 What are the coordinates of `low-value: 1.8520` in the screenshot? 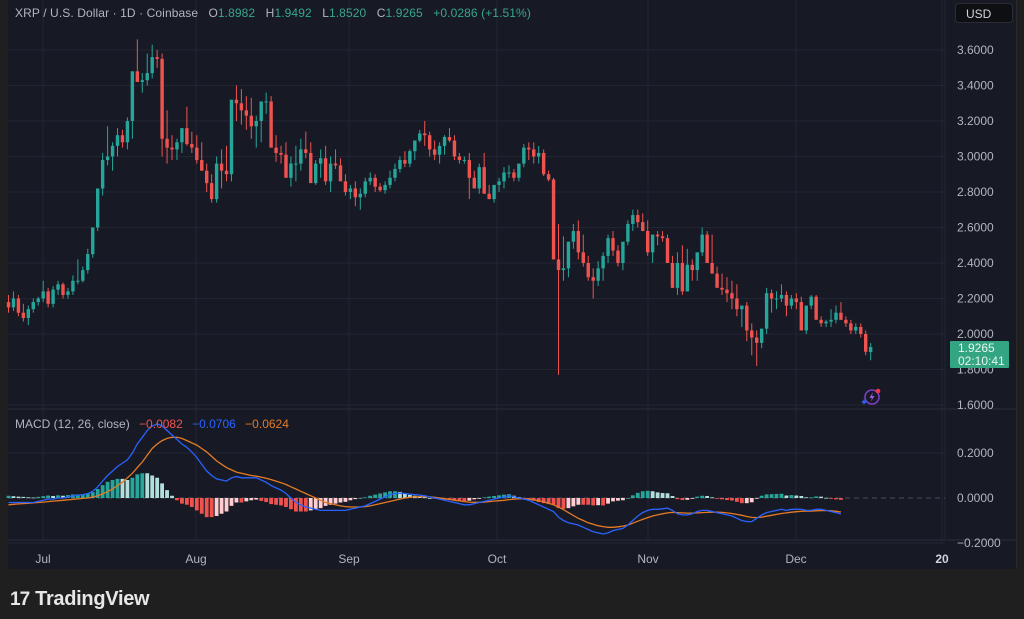 It's located at (347, 13).